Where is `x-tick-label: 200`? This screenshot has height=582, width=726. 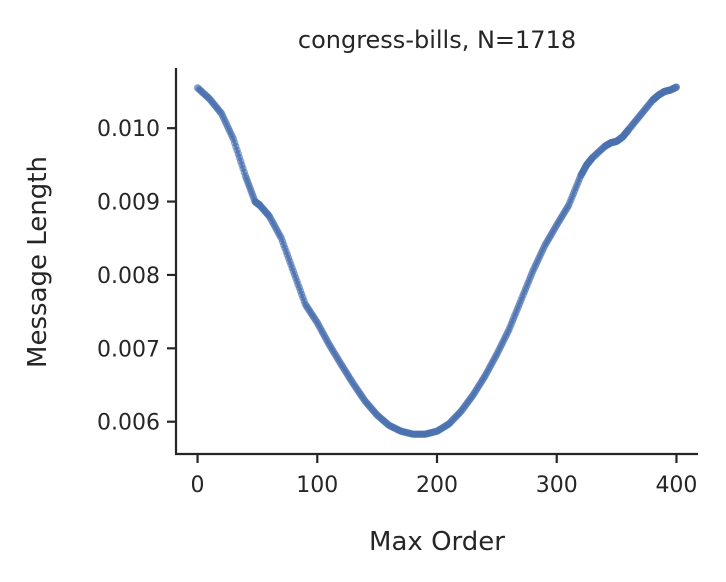
x-tick-label: 200 is located at coordinates (437, 485).